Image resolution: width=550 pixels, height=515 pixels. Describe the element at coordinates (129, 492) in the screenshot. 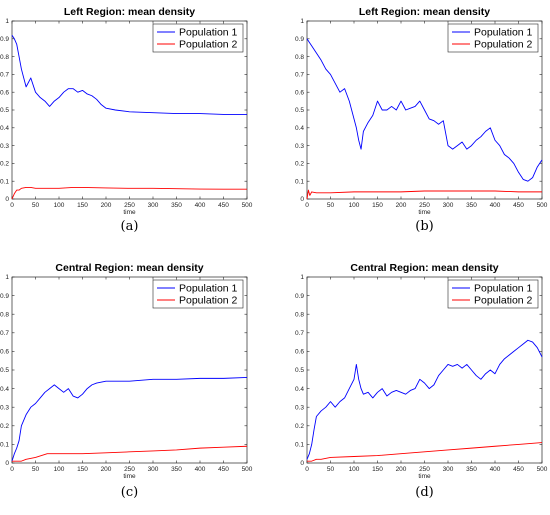

I see `panel-caption: (c)` at that location.